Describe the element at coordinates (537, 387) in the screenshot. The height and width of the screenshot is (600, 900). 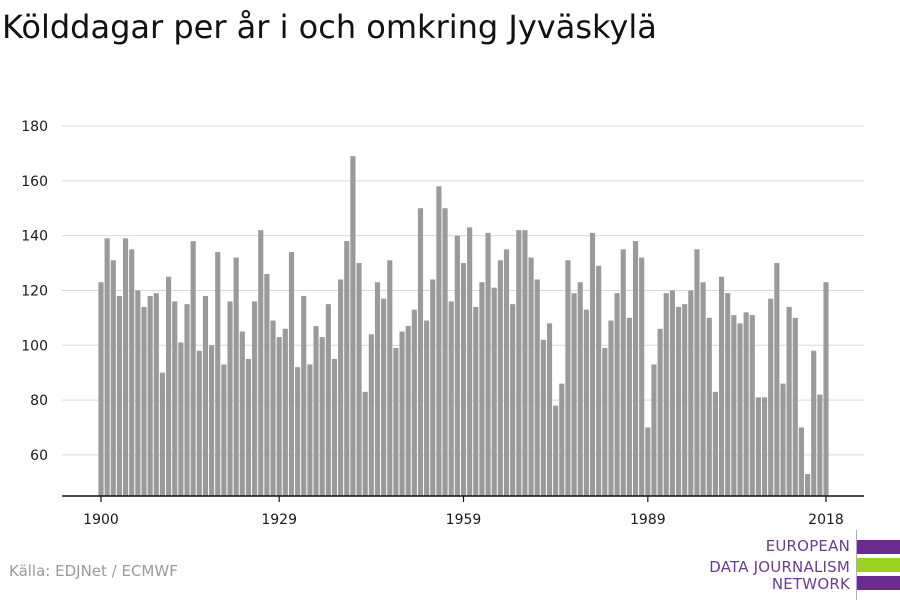
I see `bar-1971` at that location.